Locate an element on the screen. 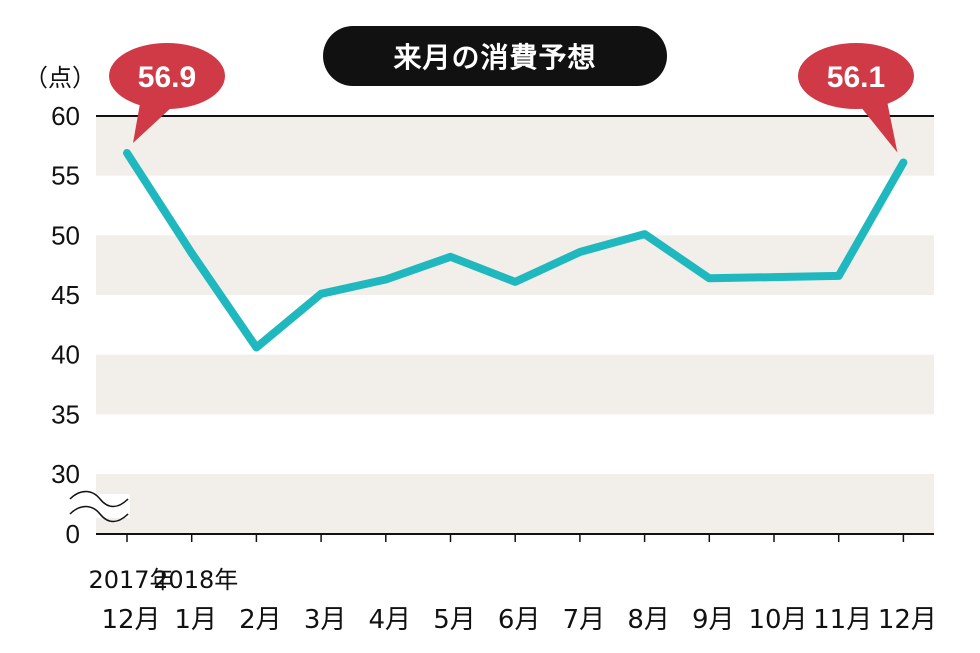 Image resolution: width=980 pixels, height=653 pixels. callouts: 56.9 56.1 is located at coordinates (511, 98).